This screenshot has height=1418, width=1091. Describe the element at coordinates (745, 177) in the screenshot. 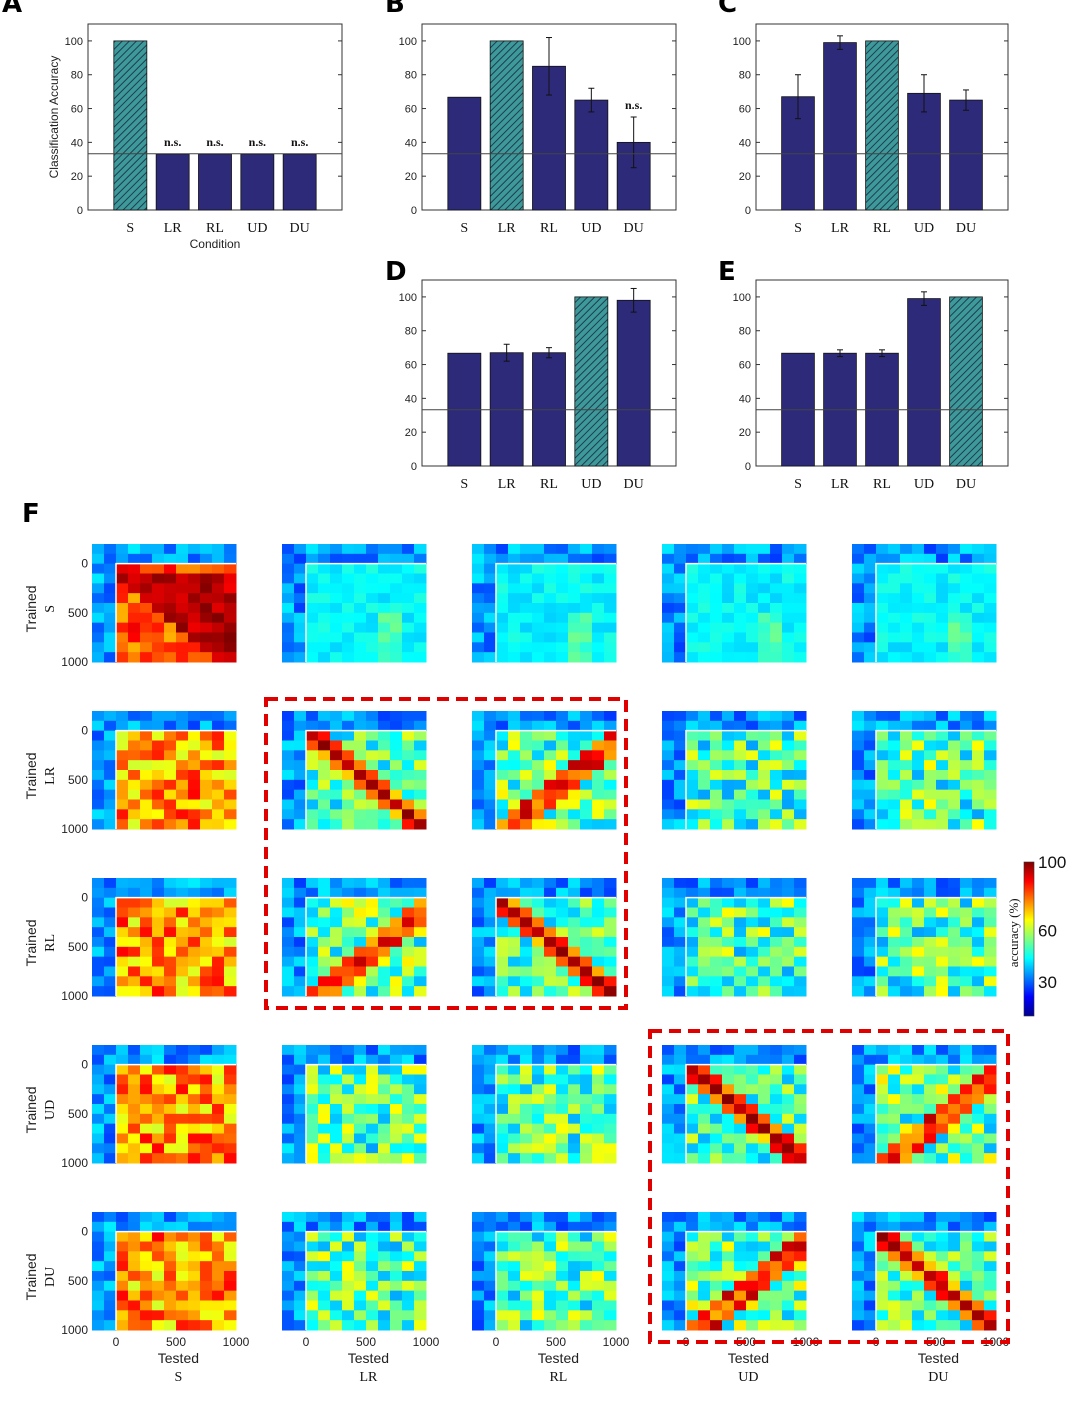

I see `y-tick-label: 20` at that location.